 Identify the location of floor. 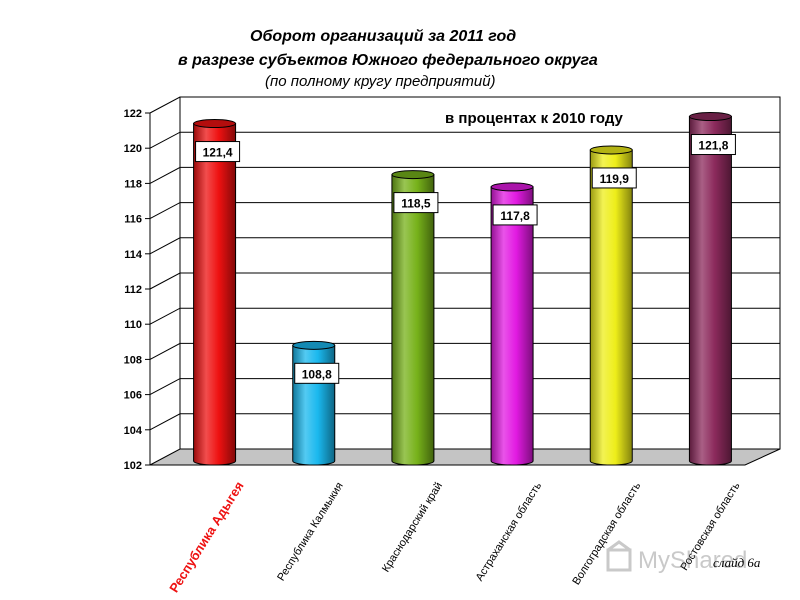
(465, 457).